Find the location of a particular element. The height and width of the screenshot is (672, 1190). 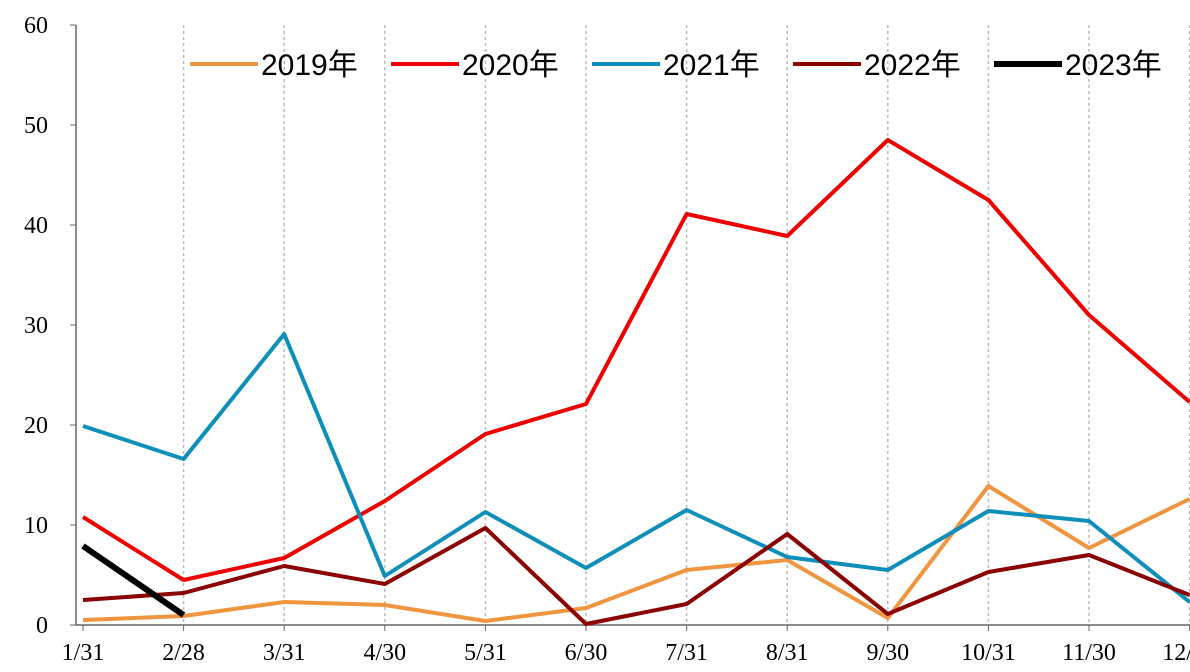

x-tick-label: 11/30 is located at coordinates (1089, 653).